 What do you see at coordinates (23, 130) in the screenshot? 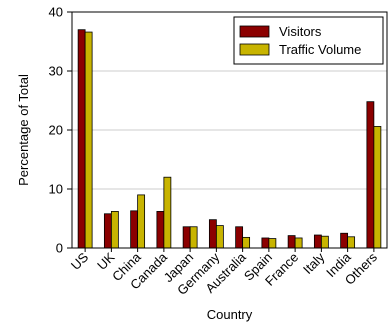
I see `y-axis-label: Percentage of Total` at bounding box center [23, 130].